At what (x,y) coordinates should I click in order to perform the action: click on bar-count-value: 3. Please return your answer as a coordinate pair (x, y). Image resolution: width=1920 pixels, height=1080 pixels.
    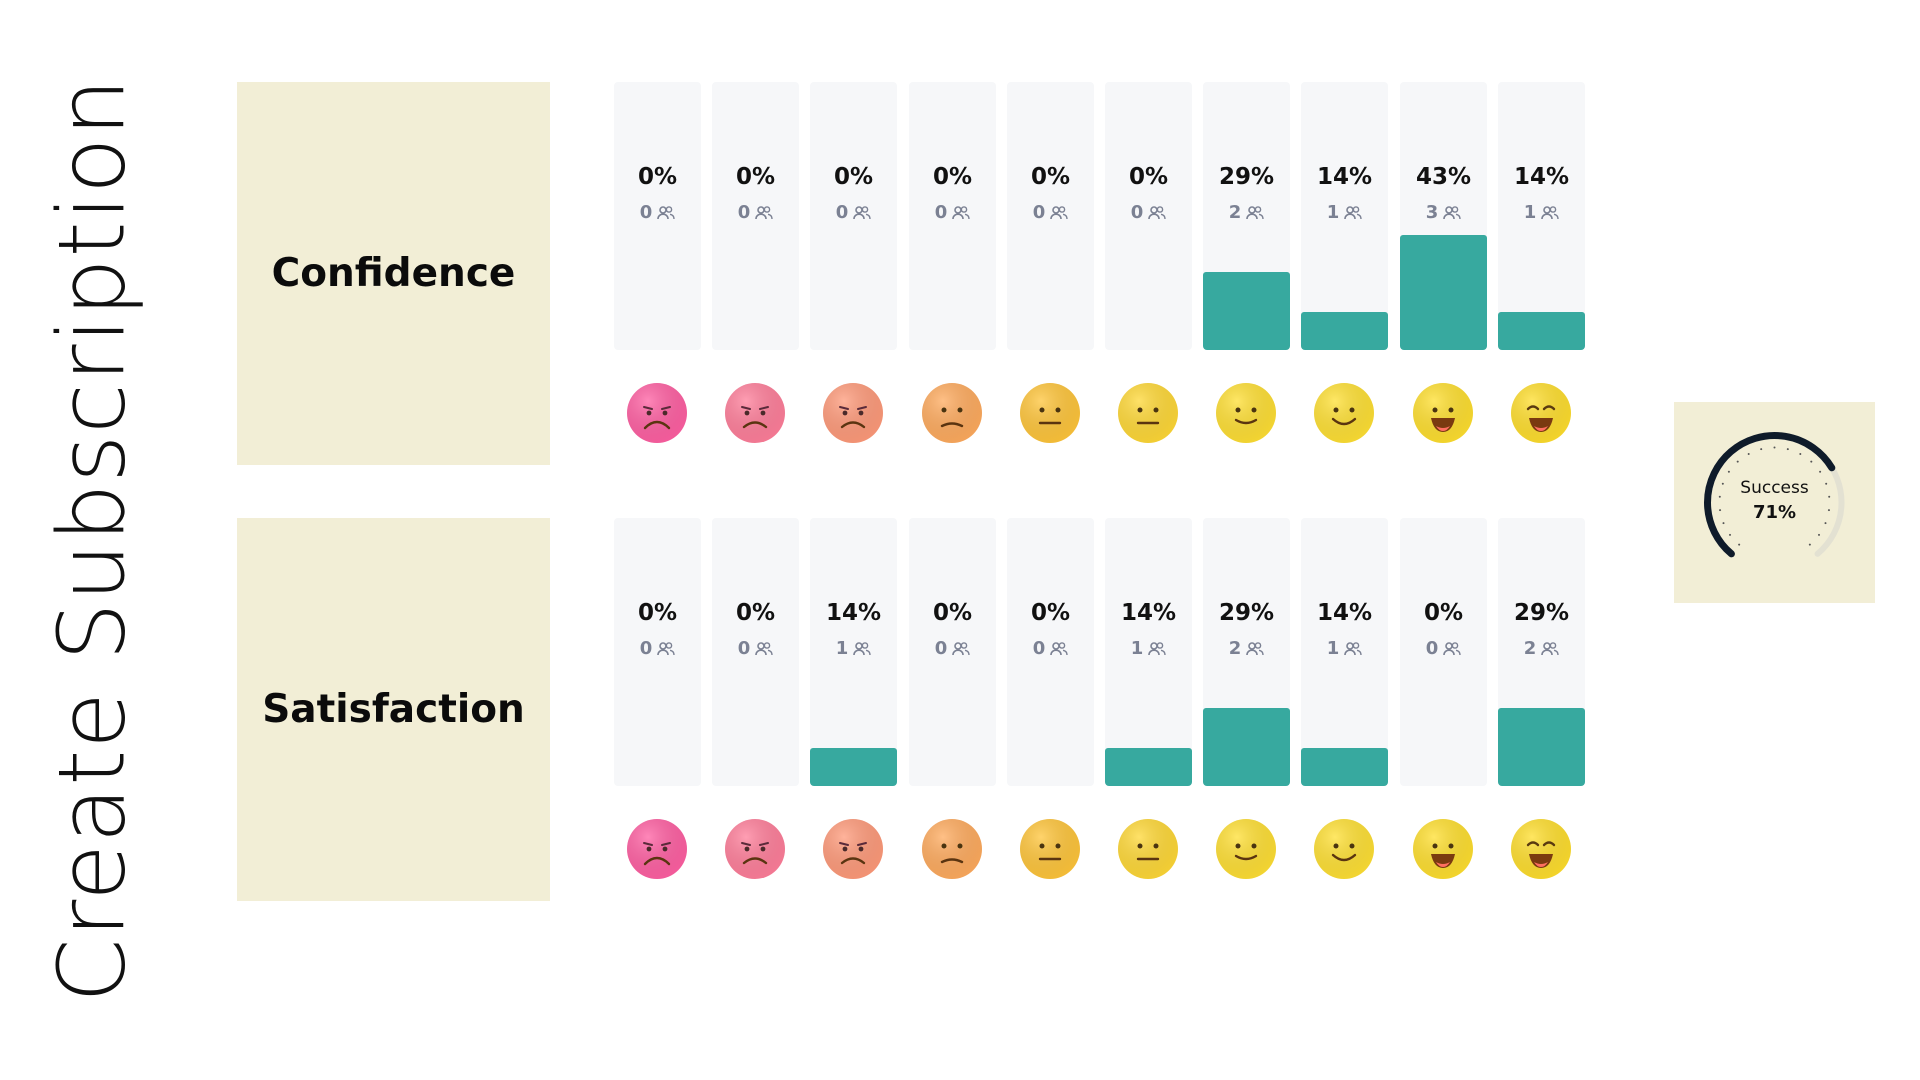
    Looking at the image, I should click on (1432, 212).